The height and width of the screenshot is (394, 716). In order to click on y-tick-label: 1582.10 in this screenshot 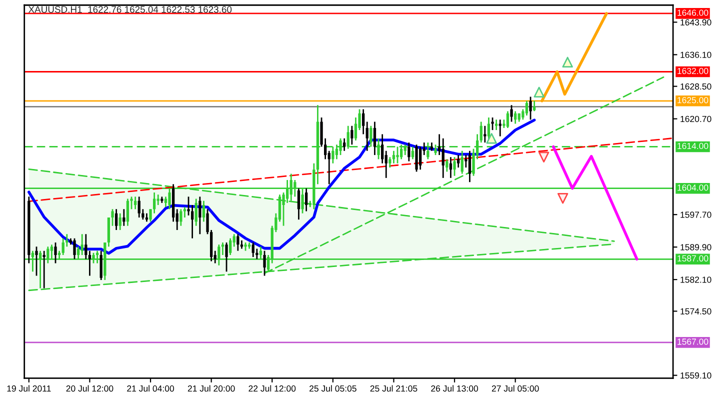, I will do `click(696, 279)`.